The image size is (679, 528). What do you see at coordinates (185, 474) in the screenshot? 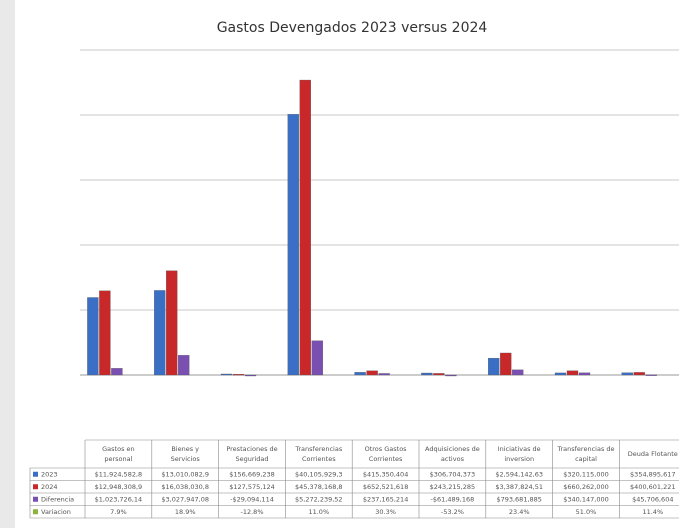
I see `table-cell: $13,010,082,9` at bounding box center [185, 474].